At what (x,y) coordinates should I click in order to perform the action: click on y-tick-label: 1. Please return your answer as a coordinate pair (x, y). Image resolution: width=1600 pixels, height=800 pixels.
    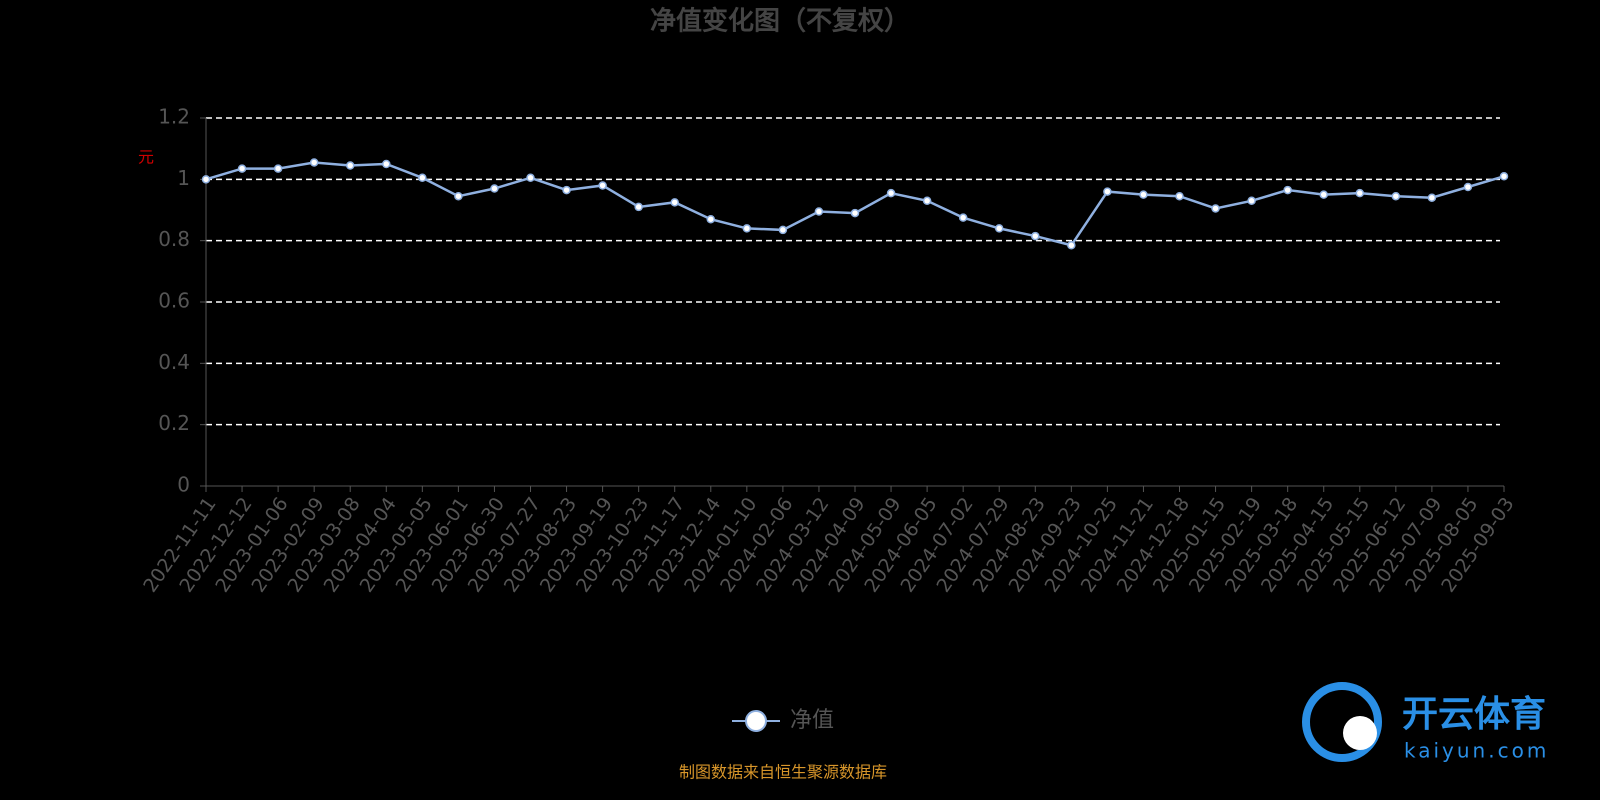
    Looking at the image, I should click on (183, 178).